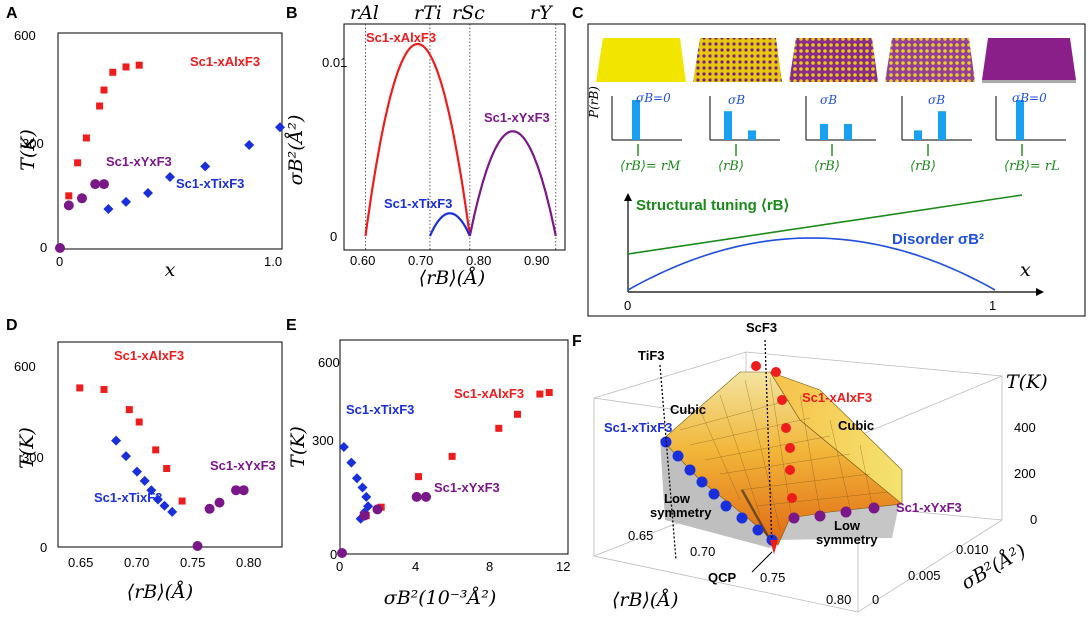  I want to click on c-x1: 1, so click(992, 305).